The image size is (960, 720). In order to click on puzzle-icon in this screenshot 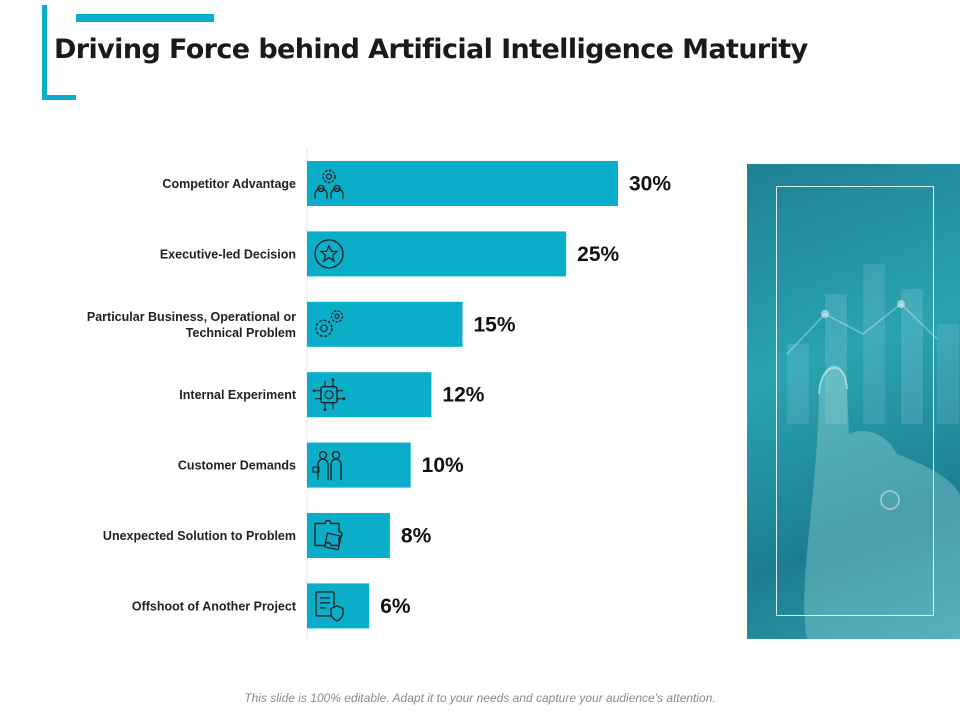, I will do `click(328, 535)`.